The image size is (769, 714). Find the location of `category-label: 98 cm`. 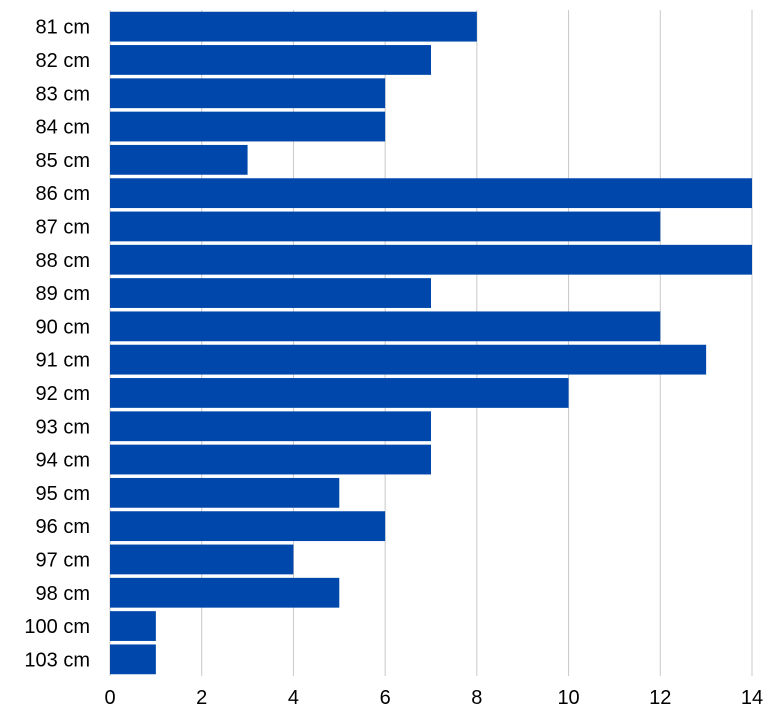

category-label: 98 cm is located at coordinates (63, 594).